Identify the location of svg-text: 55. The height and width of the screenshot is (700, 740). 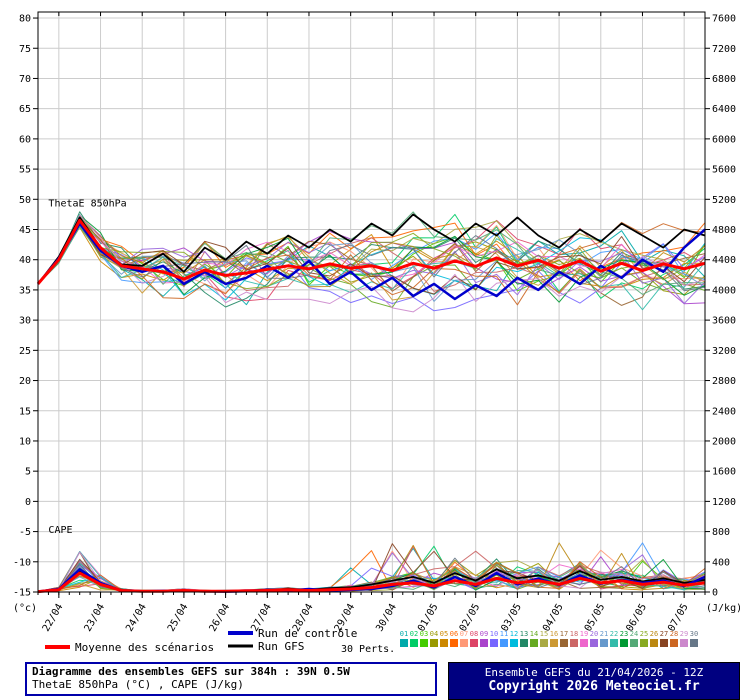
(25, 170).